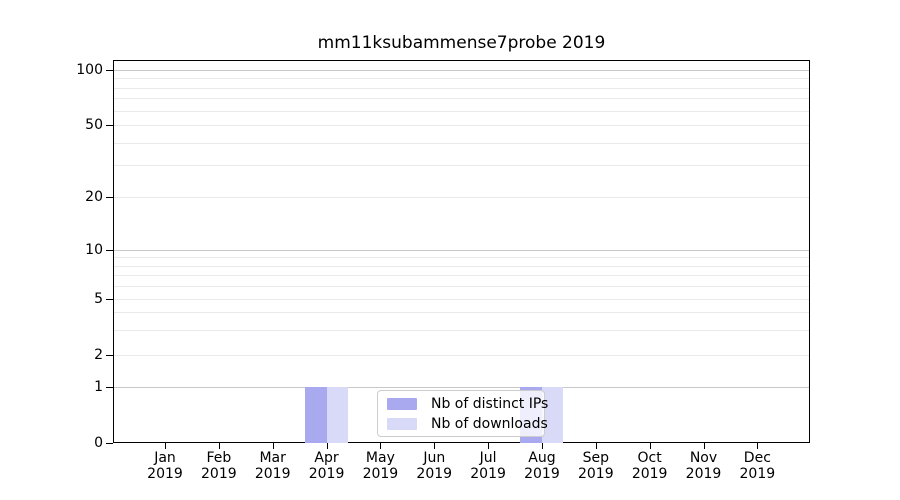 The height and width of the screenshot is (500, 900). Describe the element at coordinates (650, 446) in the screenshot. I see `x-tick-mark-oct` at that location.